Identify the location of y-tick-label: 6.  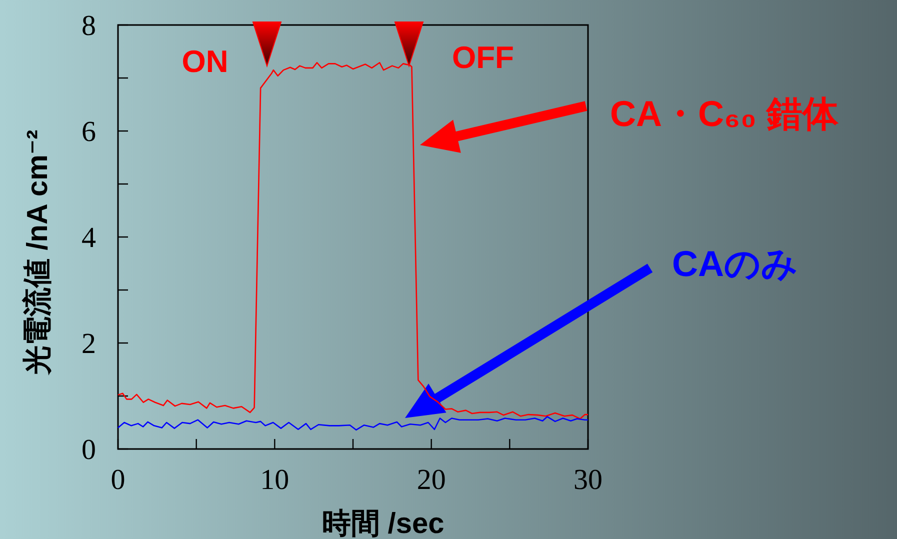
(89, 132).